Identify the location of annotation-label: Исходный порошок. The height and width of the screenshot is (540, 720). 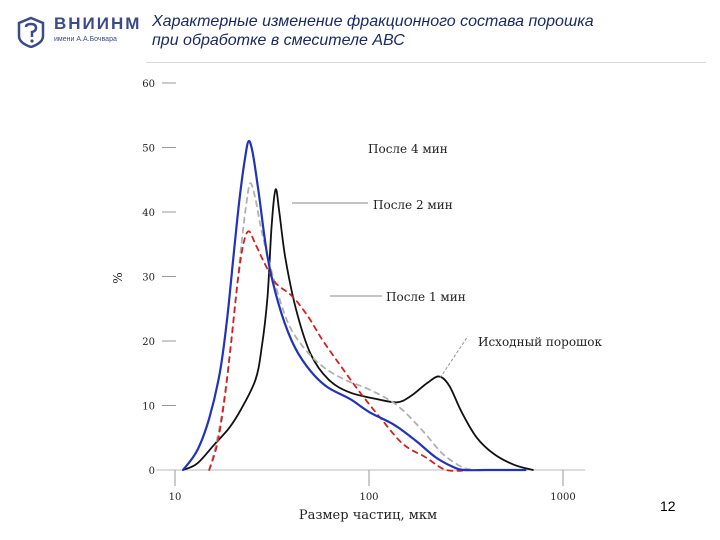
(540, 342).